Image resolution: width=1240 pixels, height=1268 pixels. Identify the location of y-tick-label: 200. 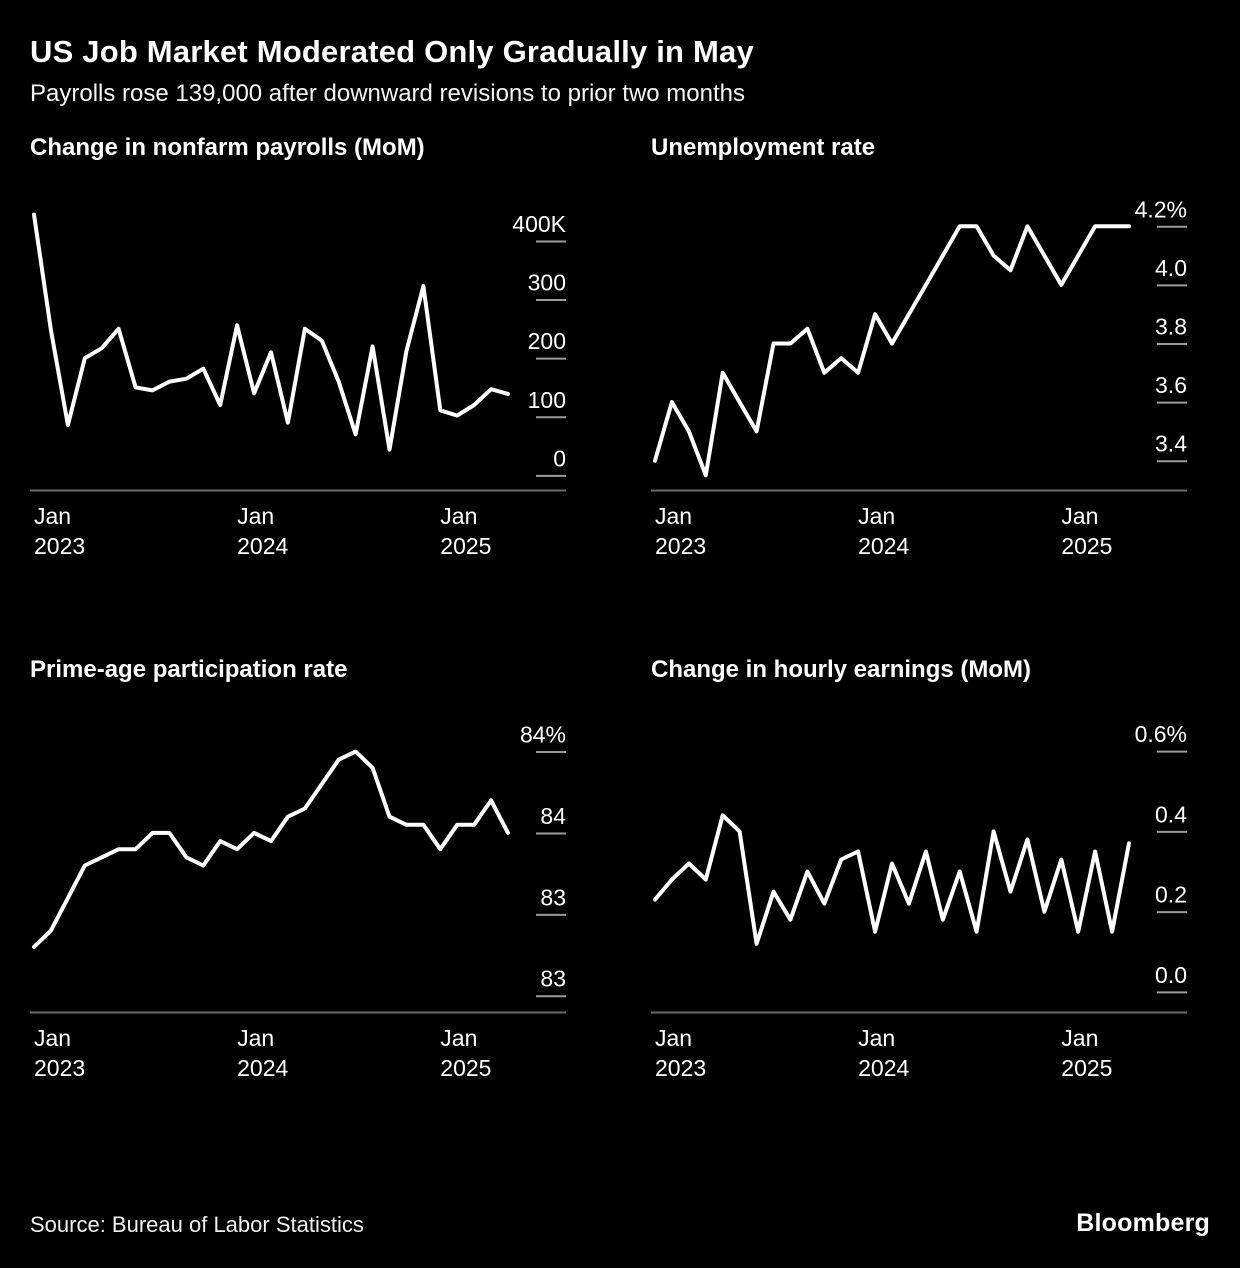
(547, 341).